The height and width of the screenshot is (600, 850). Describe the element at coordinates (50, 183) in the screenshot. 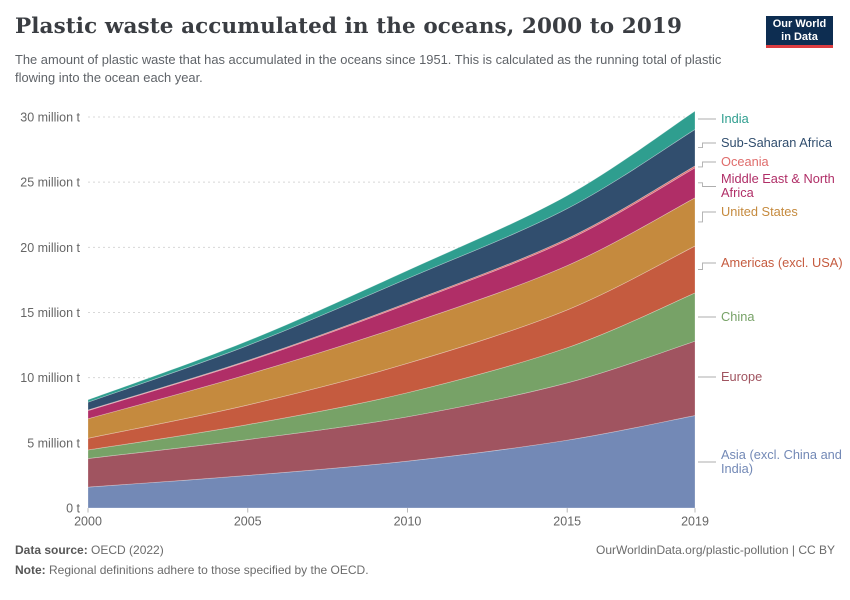

I see `y-axis-tick-label: 25 million t` at that location.